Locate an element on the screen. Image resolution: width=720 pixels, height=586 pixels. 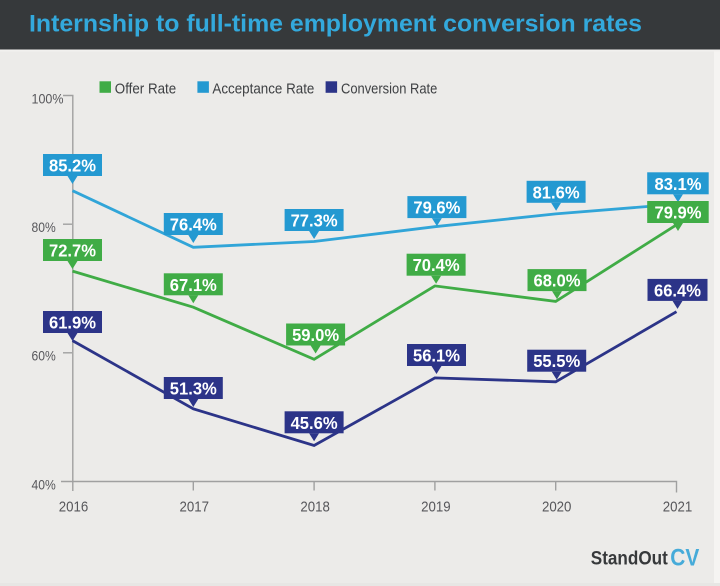
svg-text: 67.1% is located at coordinates (193, 285).